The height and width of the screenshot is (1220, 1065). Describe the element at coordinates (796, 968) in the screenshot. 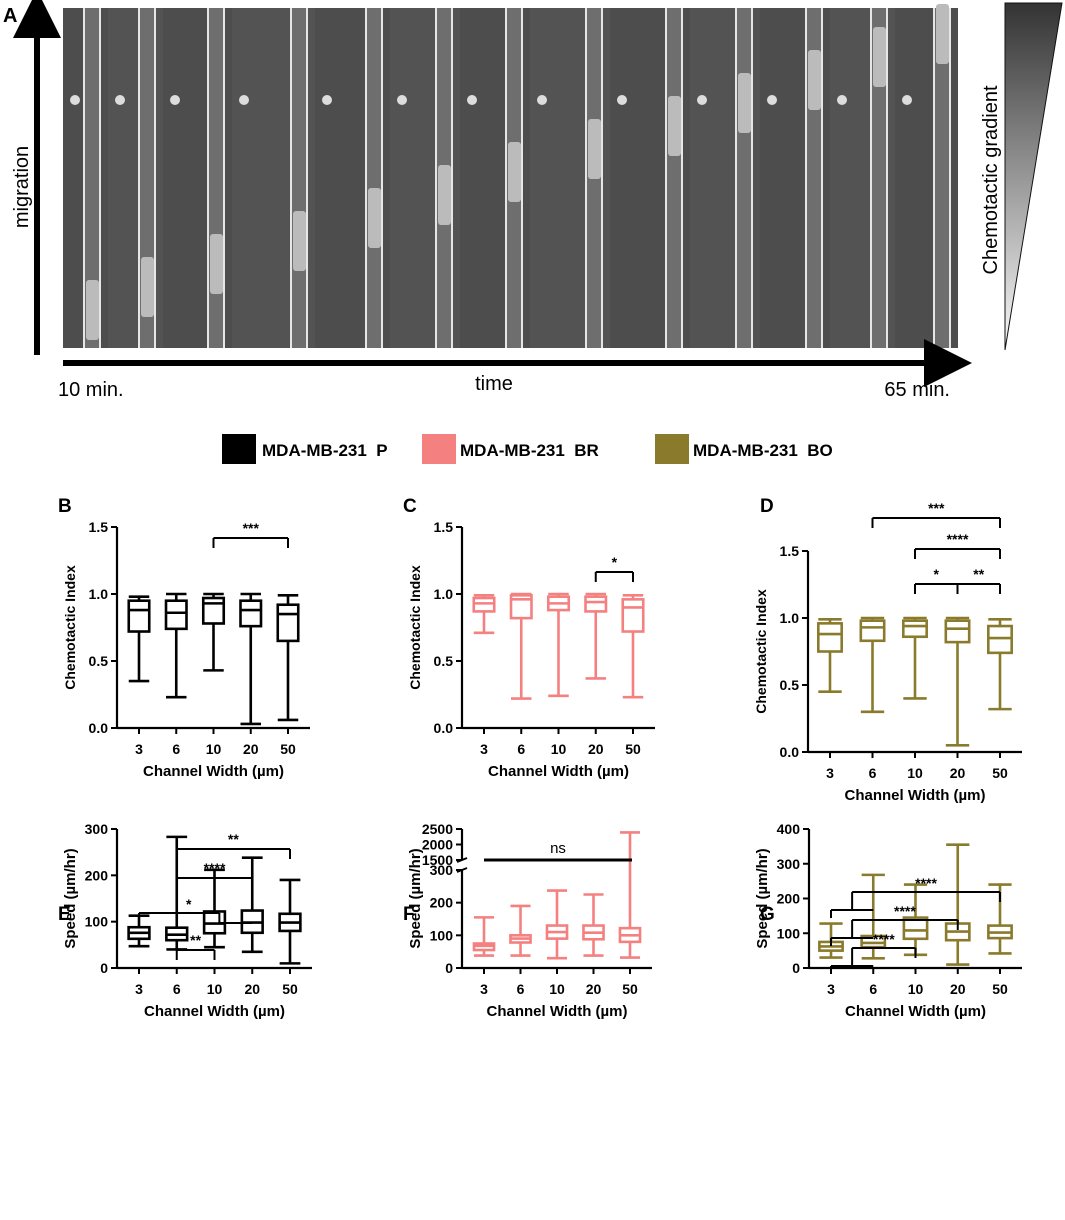

I see `y-tick-label: 0` at that location.